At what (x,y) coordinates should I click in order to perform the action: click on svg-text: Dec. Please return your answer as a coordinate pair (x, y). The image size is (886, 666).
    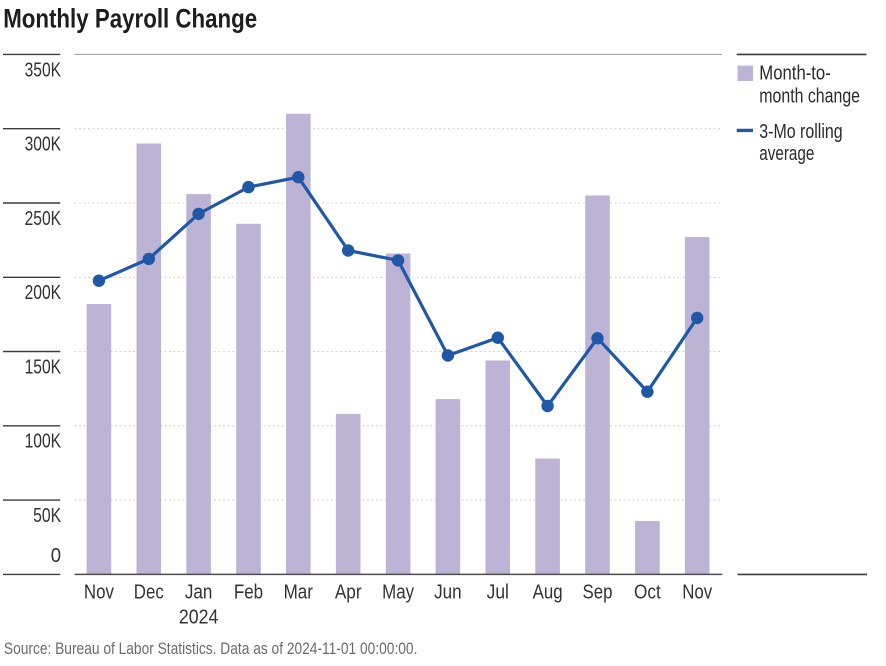
    Looking at the image, I should click on (149, 593).